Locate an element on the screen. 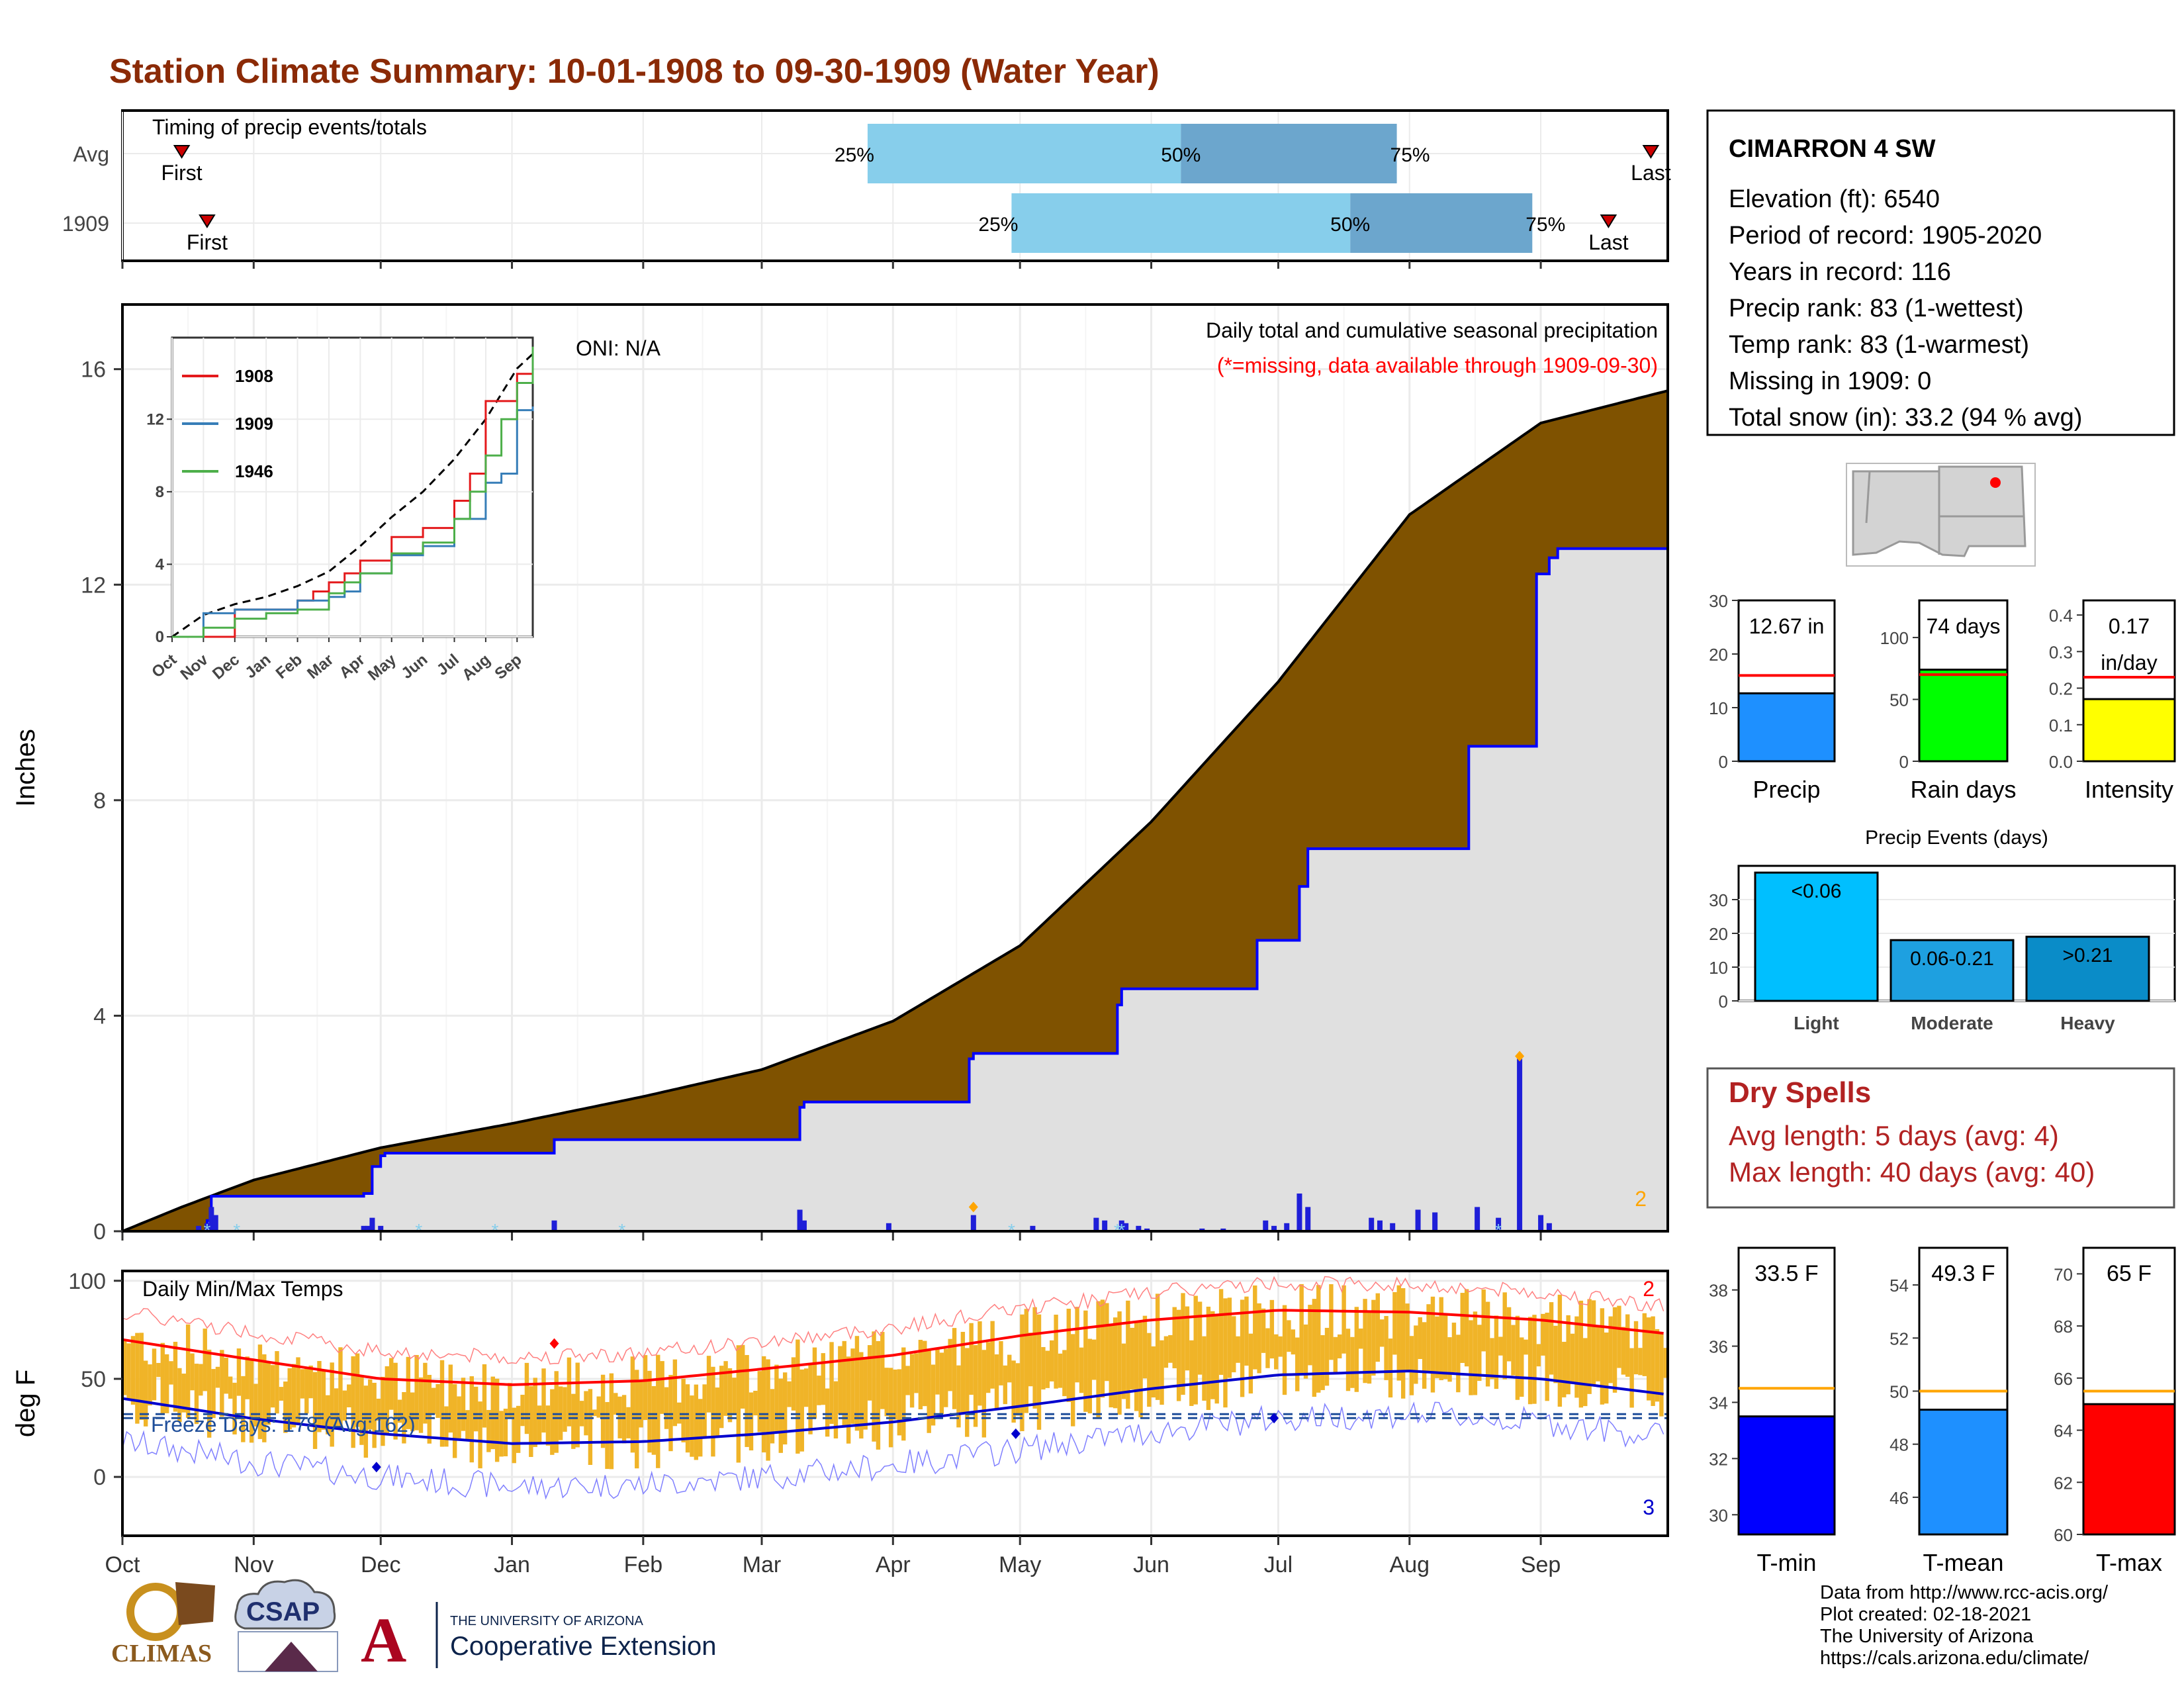 This screenshot has width=2184, height=1688. inset-y-tick-label: 4 is located at coordinates (160, 564).